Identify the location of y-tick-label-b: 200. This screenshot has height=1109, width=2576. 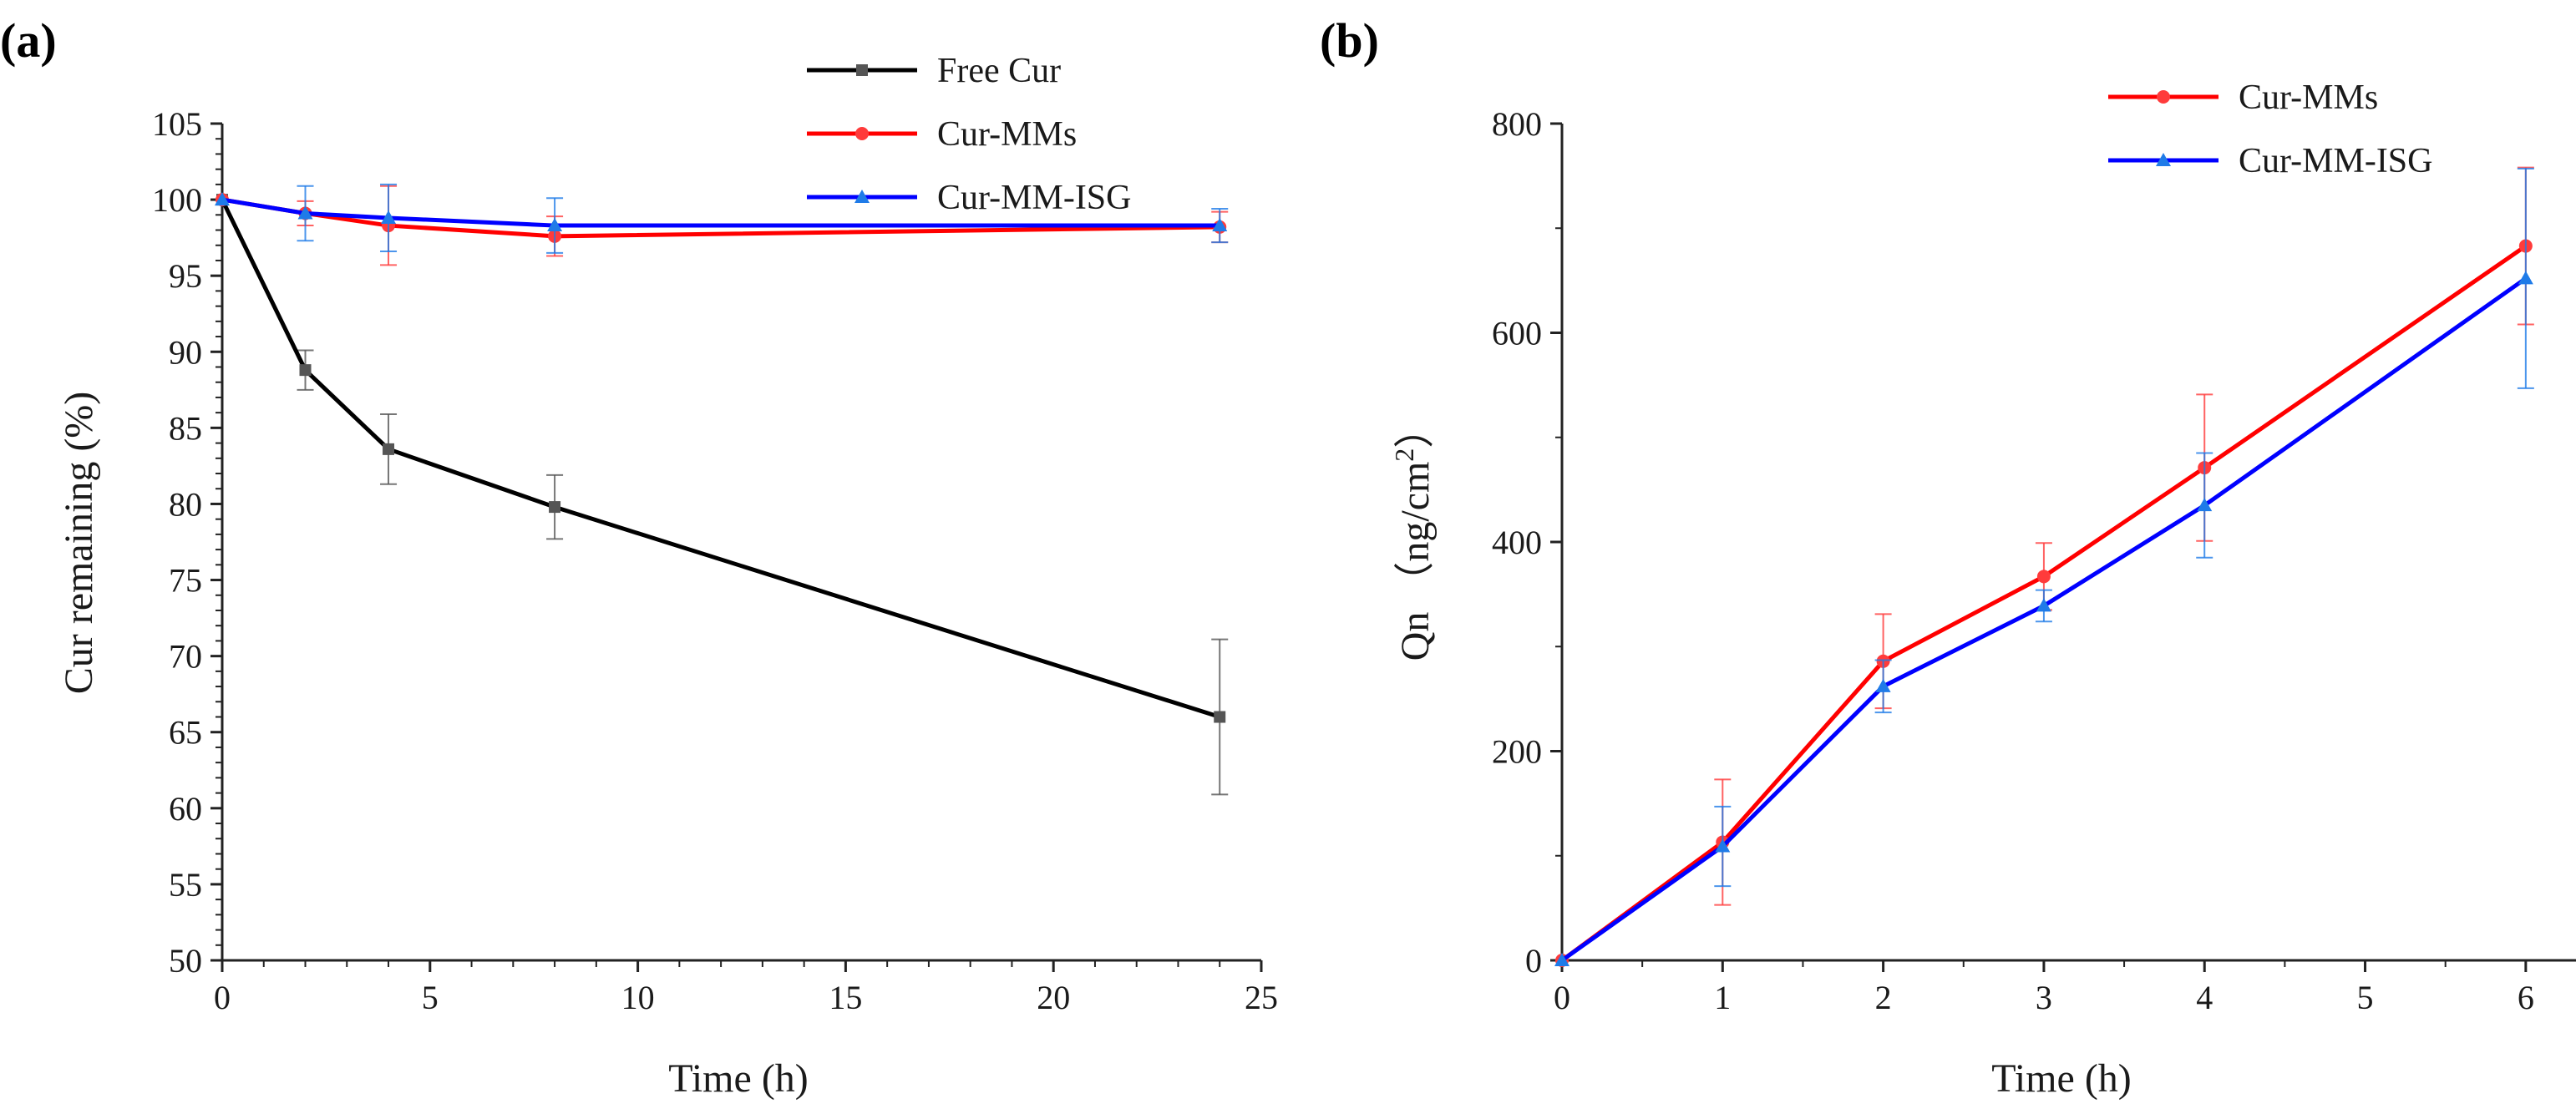
(1517, 752).